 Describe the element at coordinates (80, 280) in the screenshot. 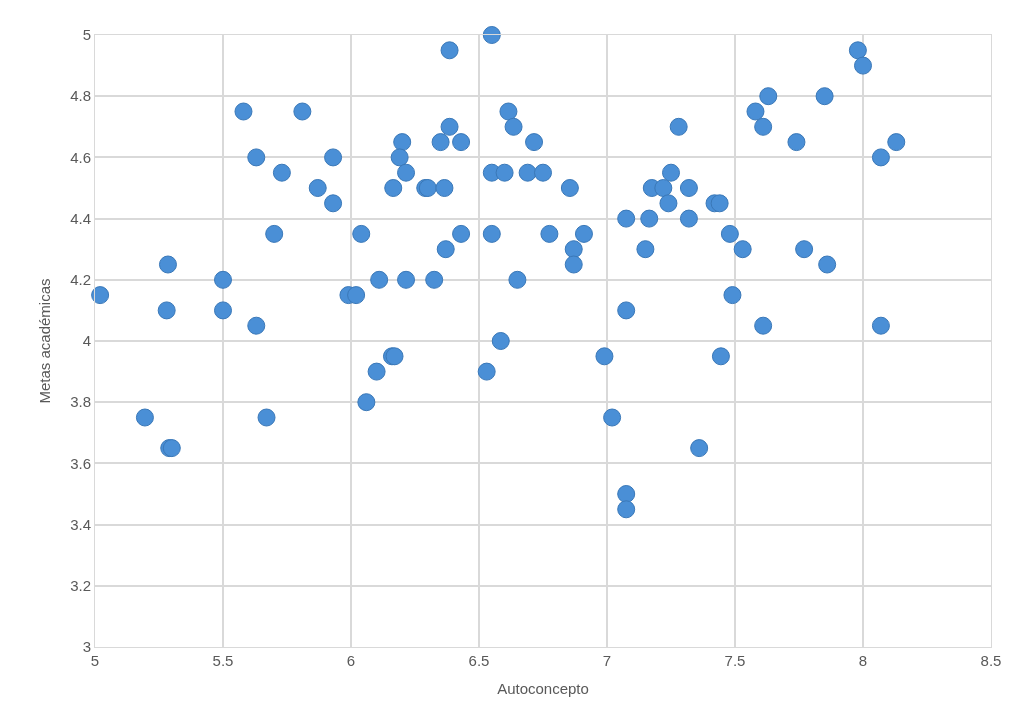

I see `y-tick-label: 4.2` at that location.